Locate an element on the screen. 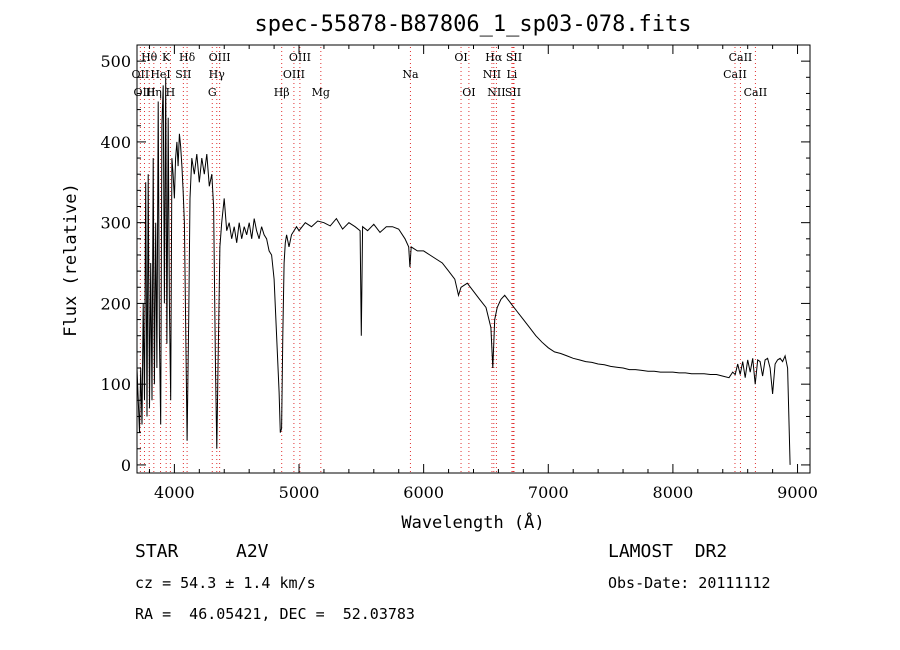 The height and width of the screenshot is (650, 900). x-tick-label: 4000 is located at coordinates (174, 492).